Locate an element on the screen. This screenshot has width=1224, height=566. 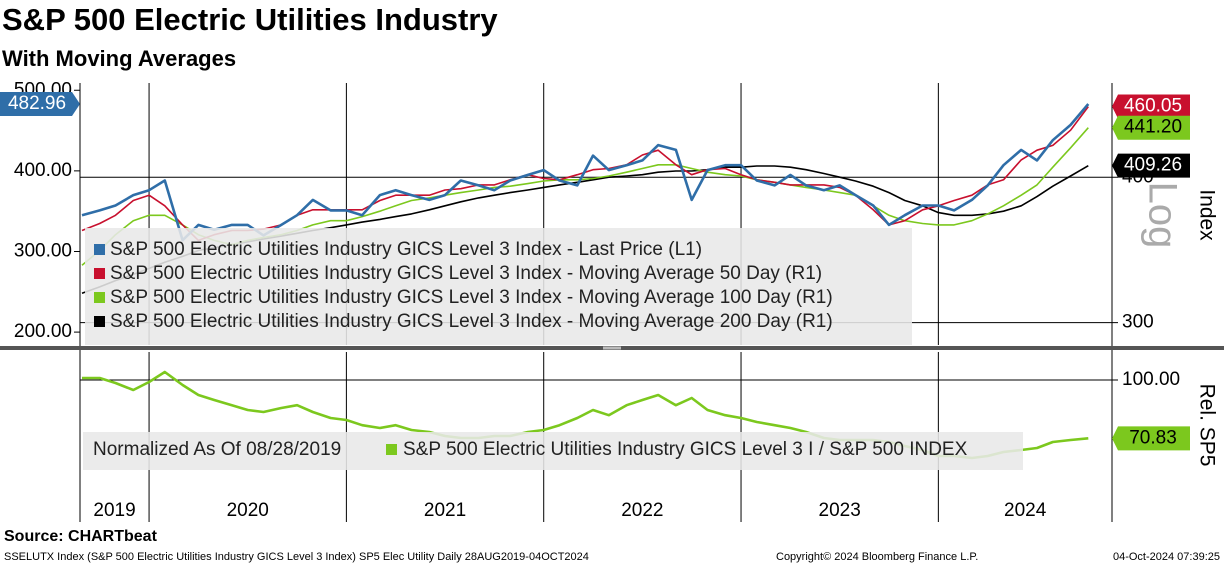
x-tick-label: 2020 is located at coordinates (248, 510).